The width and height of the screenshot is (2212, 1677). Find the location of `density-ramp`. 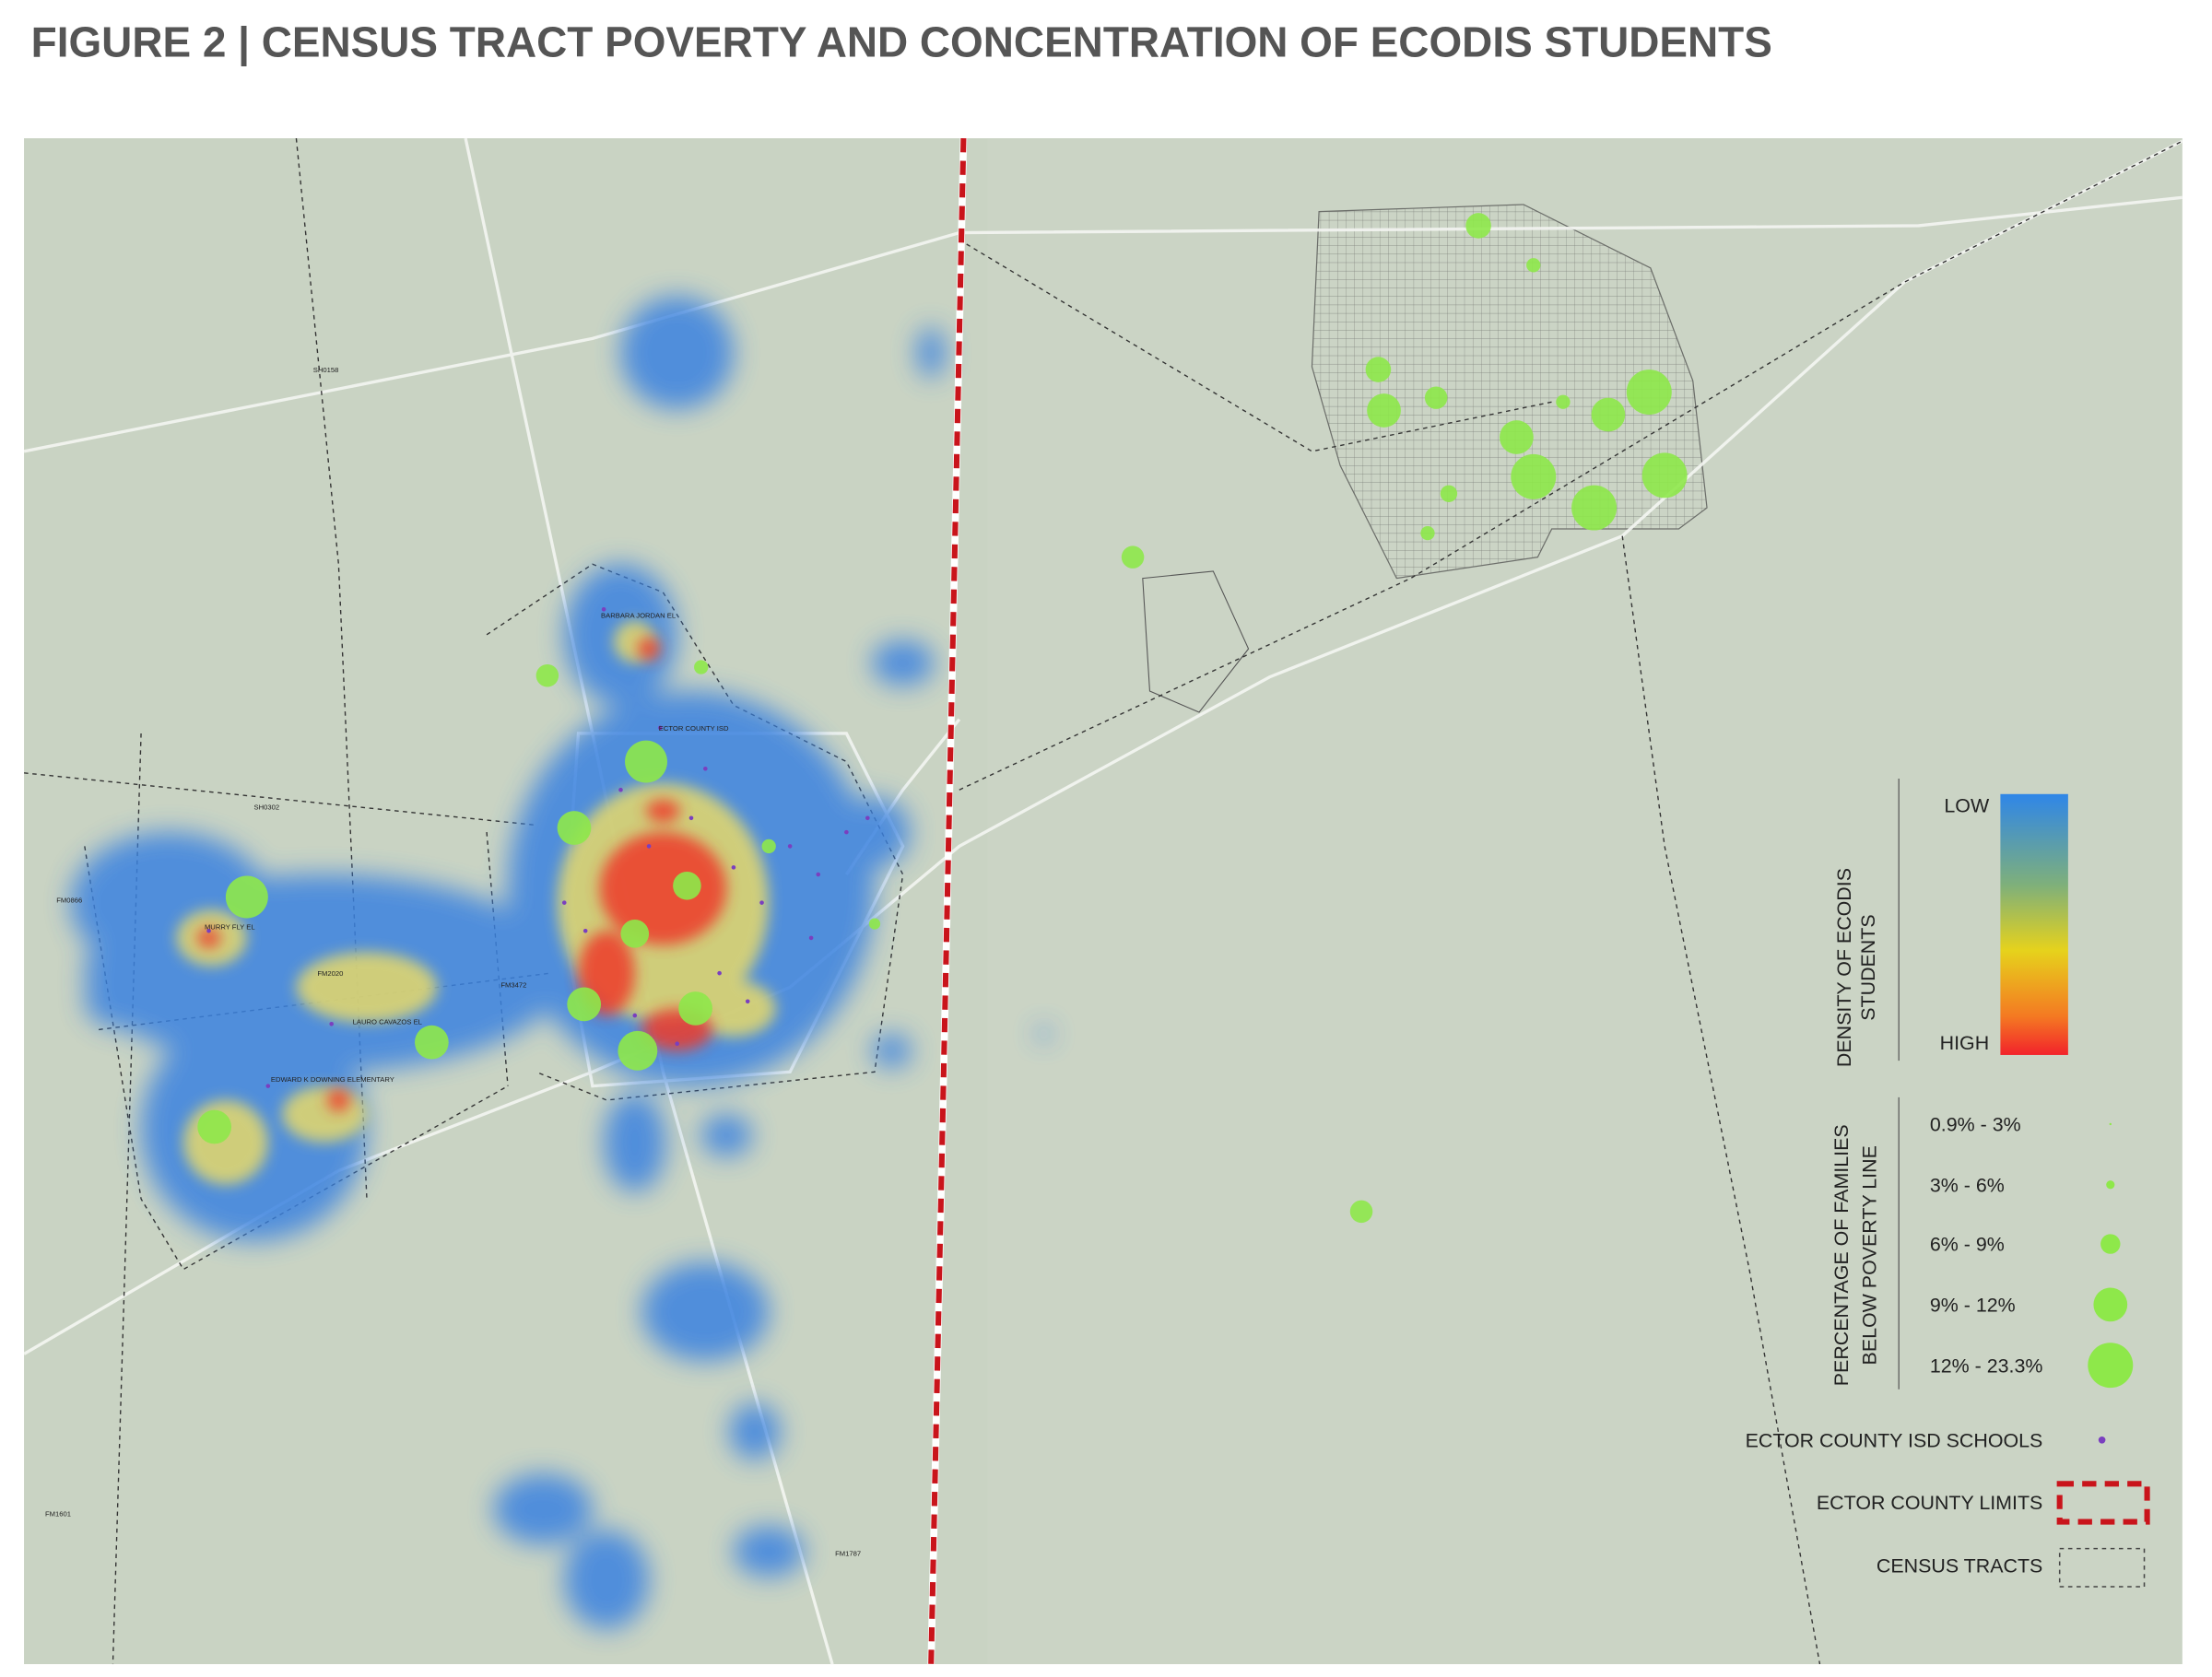

density-ramp is located at coordinates (2034, 924).